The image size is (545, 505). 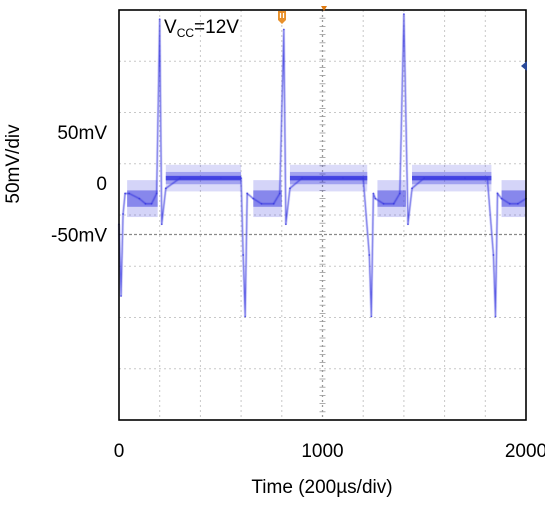 I want to click on y-tick-label: 50mV, so click(x=82, y=133).